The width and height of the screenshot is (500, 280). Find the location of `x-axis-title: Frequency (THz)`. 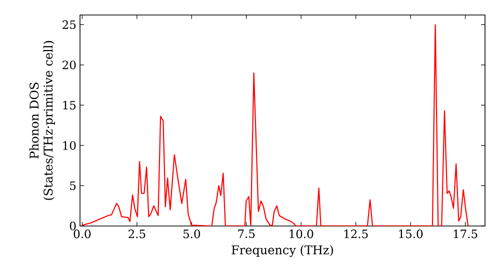

x-axis-title: Frequency (THz) is located at coordinates (282, 251).